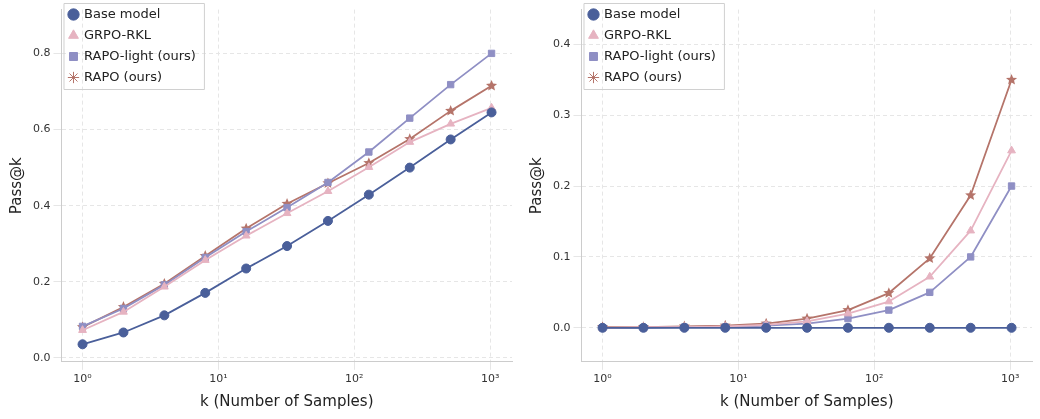 This screenshot has width=1040, height=419. Describe the element at coordinates (561, 115) in the screenshot. I see `y-tick-label: 0.3` at that location.